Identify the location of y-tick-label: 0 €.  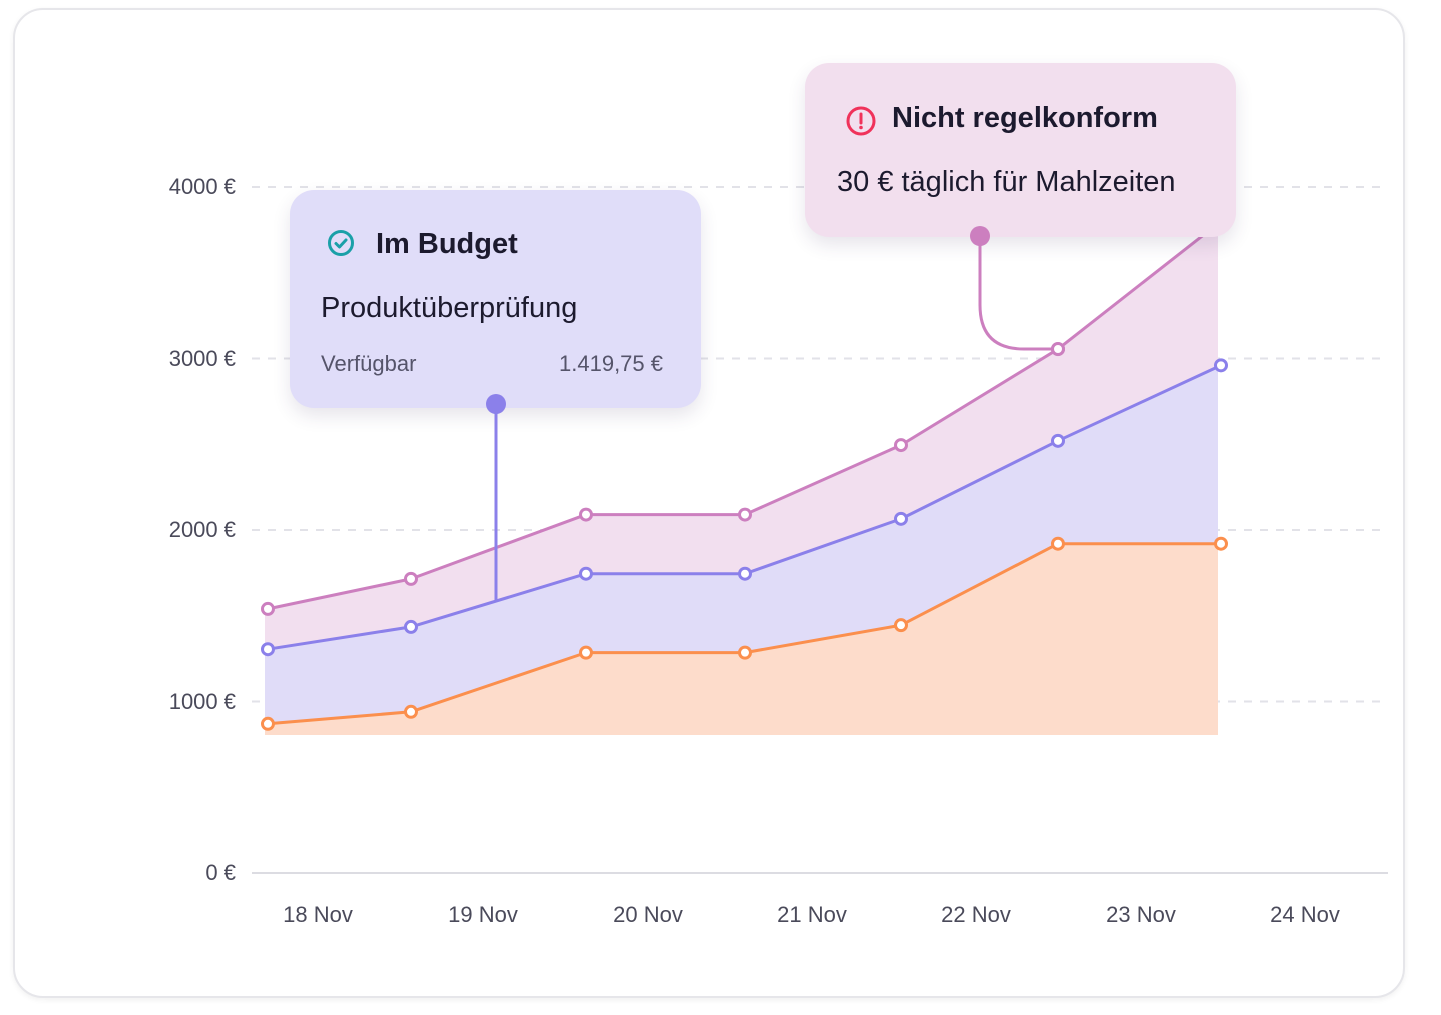
(220, 872).